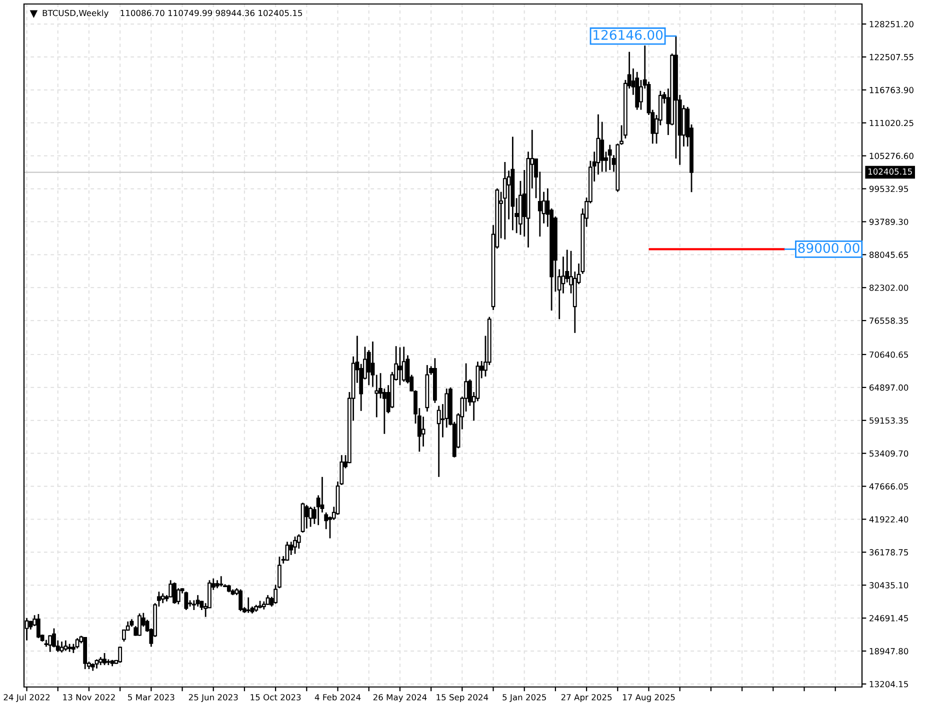 This screenshot has height=707, width=927. I want to click on y-tick-label: 116763.90, so click(892, 90).